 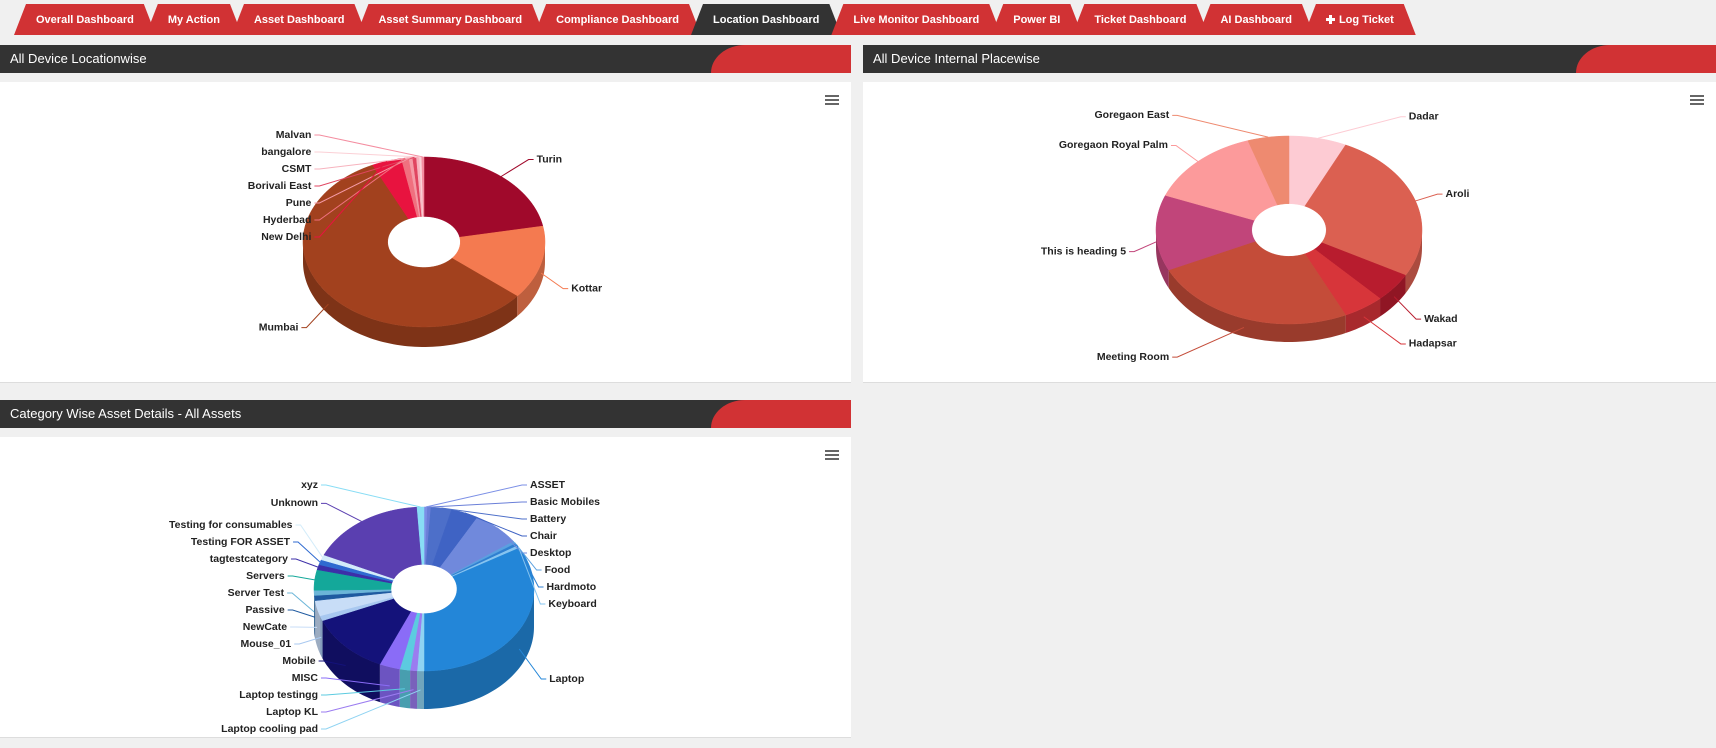 What do you see at coordinates (241, 542) in the screenshot?
I see `data-label: Testing FOR ASSET` at bounding box center [241, 542].